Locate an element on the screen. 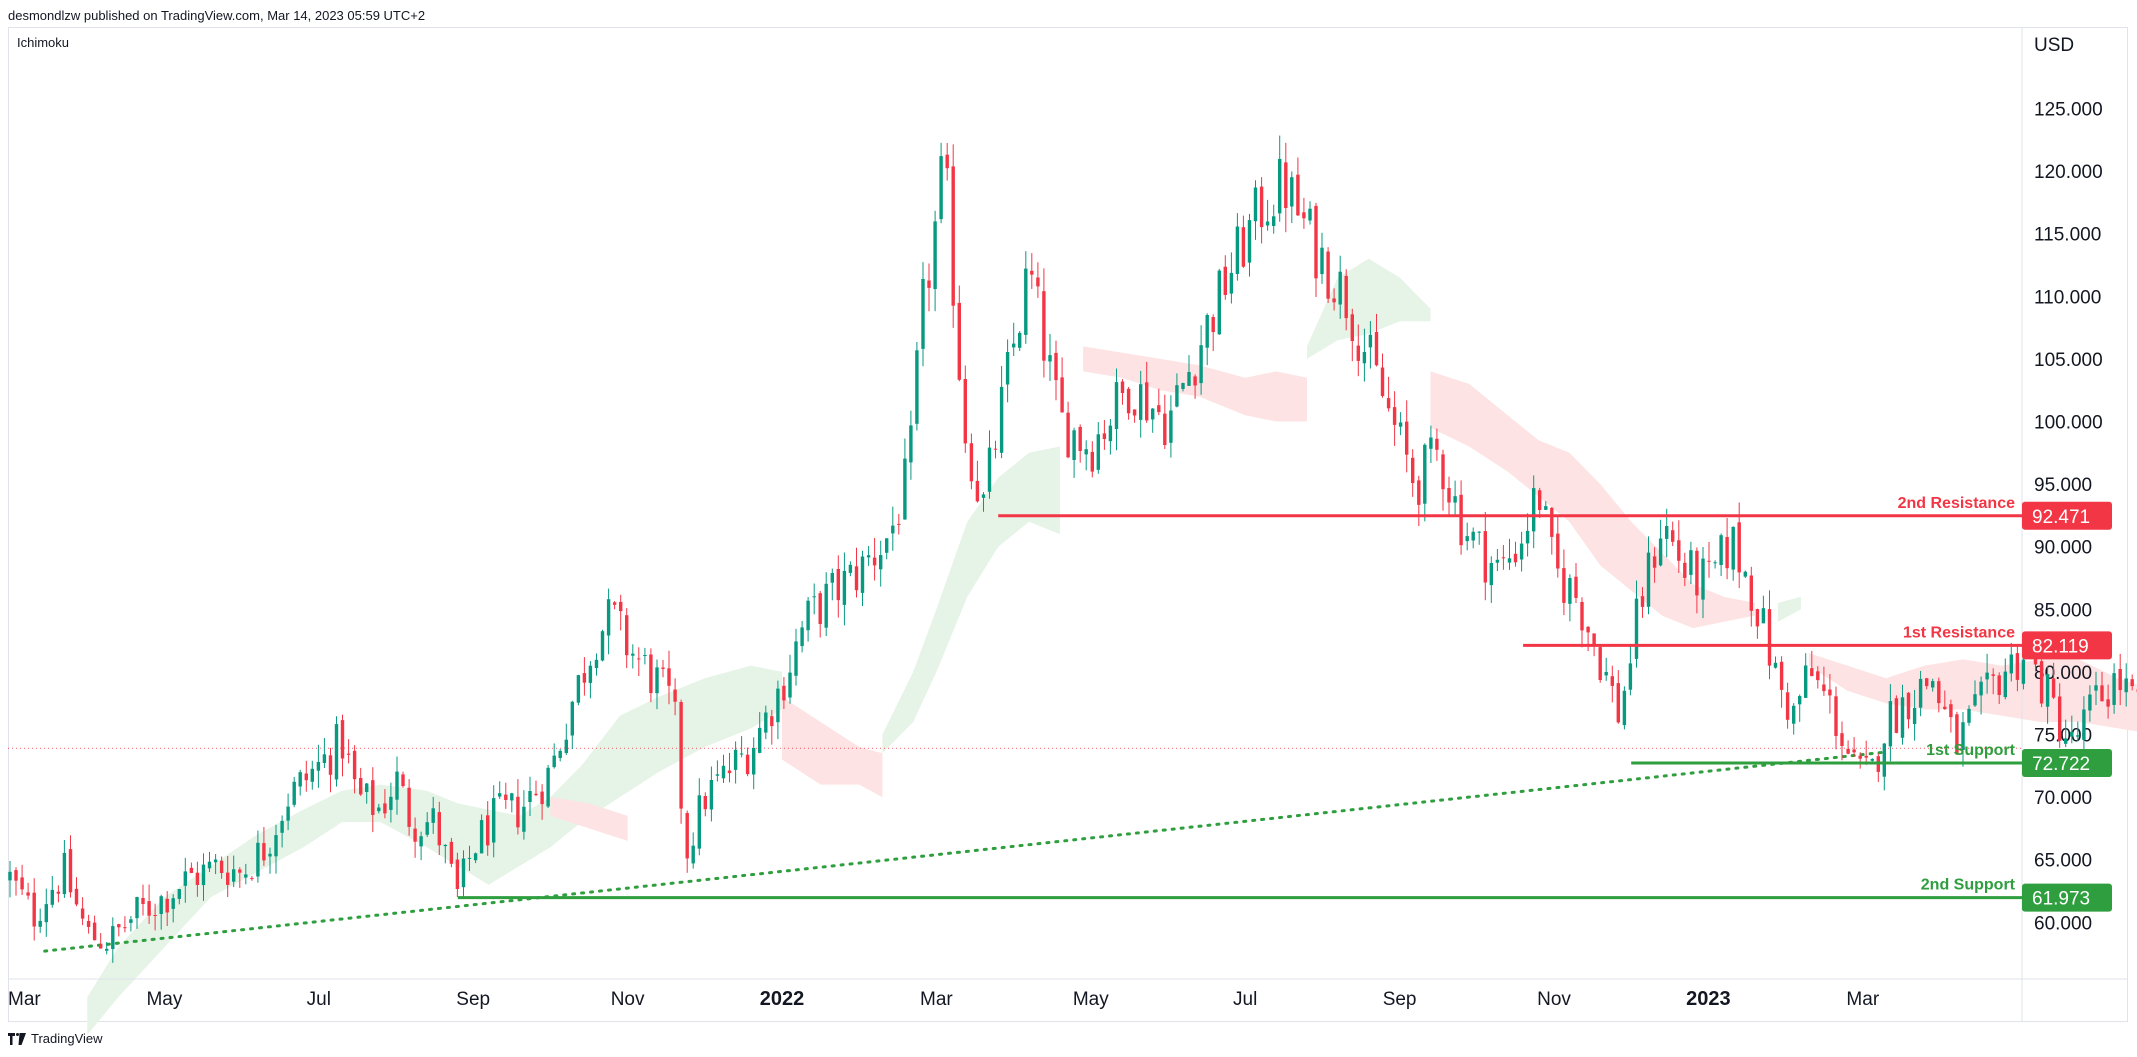  resistance-level-name: 2nd Resistance is located at coordinates (1956, 503).